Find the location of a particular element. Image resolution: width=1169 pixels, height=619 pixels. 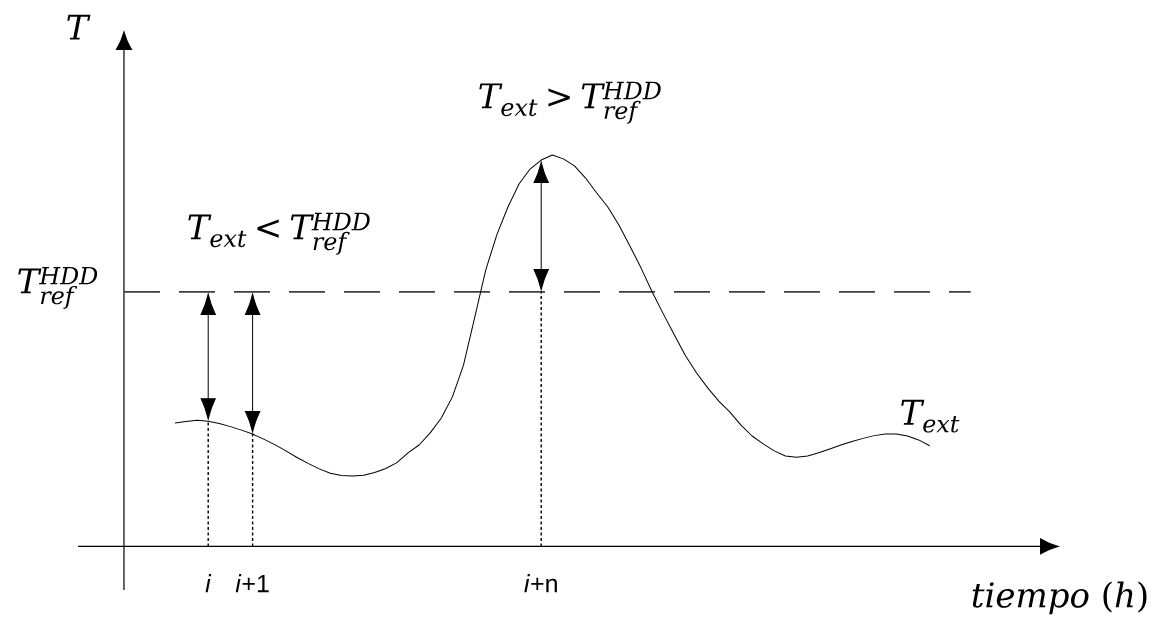

y-axis-title: T is located at coordinates (79, 27).